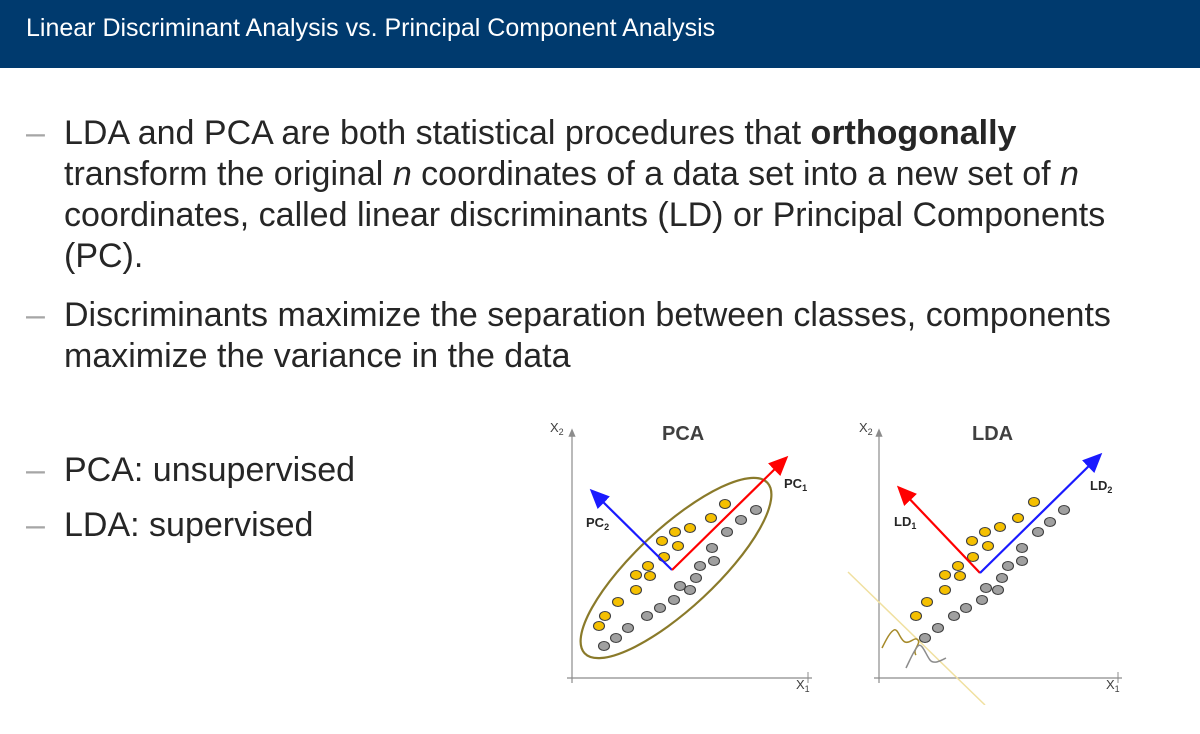 The width and height of the screenshot is (1200, 734). I want to click on pca-y-label: X2, so click(557, 428).